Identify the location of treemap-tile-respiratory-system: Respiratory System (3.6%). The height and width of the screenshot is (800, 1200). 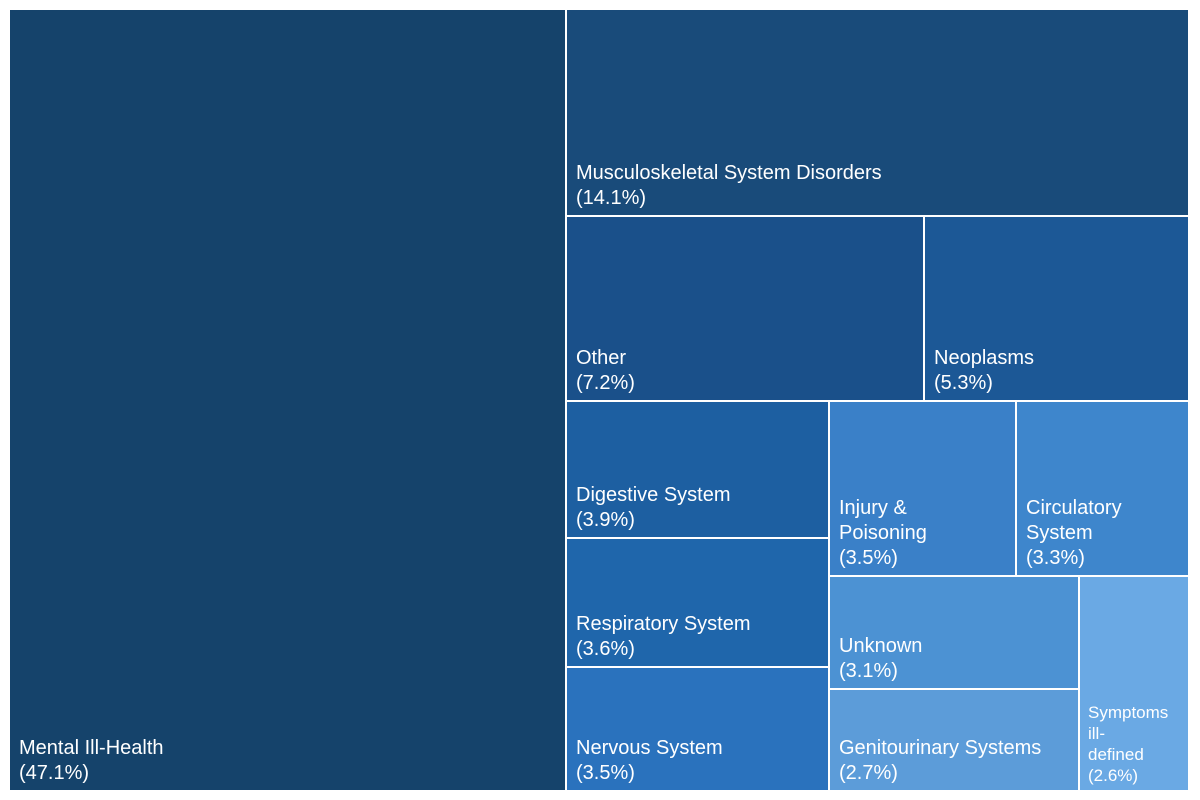
(697, 602).